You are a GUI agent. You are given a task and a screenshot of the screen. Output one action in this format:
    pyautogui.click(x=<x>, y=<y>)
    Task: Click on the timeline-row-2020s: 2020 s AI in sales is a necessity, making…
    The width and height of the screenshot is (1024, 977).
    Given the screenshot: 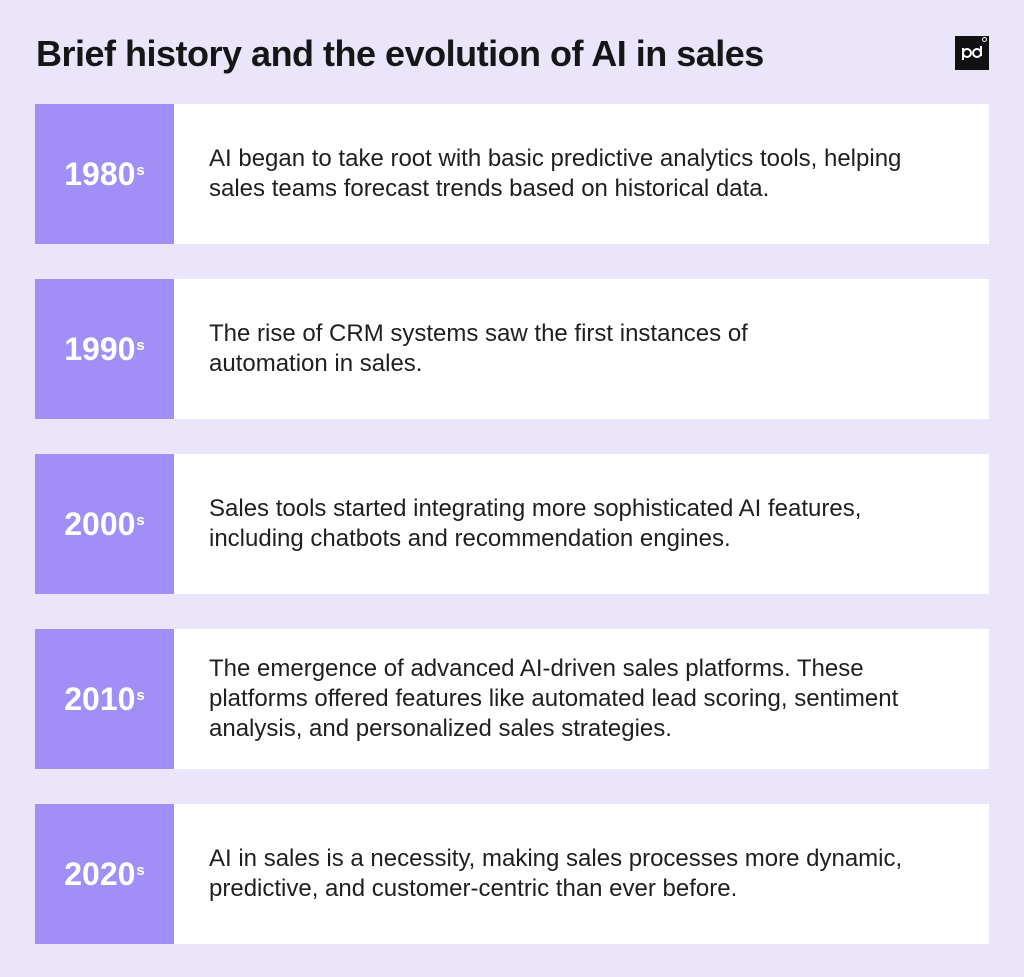 What is the action you would take?
    pyautogui.click(x=512, y=874)
    